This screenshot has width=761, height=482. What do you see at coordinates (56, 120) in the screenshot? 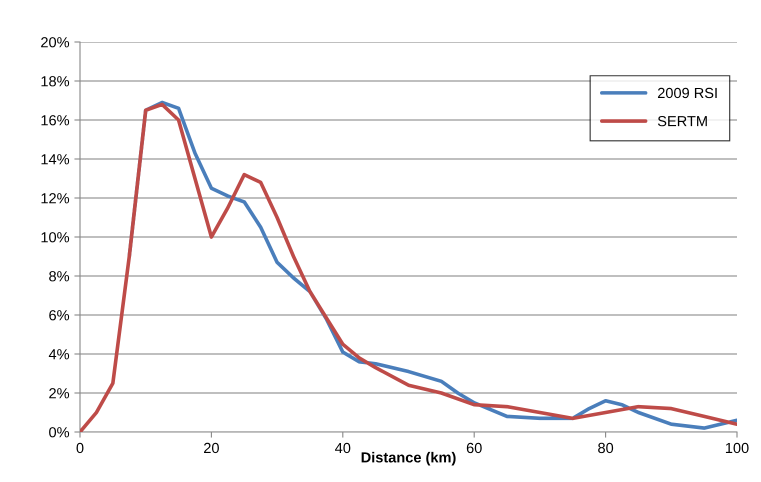
I see `y-tick-label: 16%` at bounding box center [56, 120].